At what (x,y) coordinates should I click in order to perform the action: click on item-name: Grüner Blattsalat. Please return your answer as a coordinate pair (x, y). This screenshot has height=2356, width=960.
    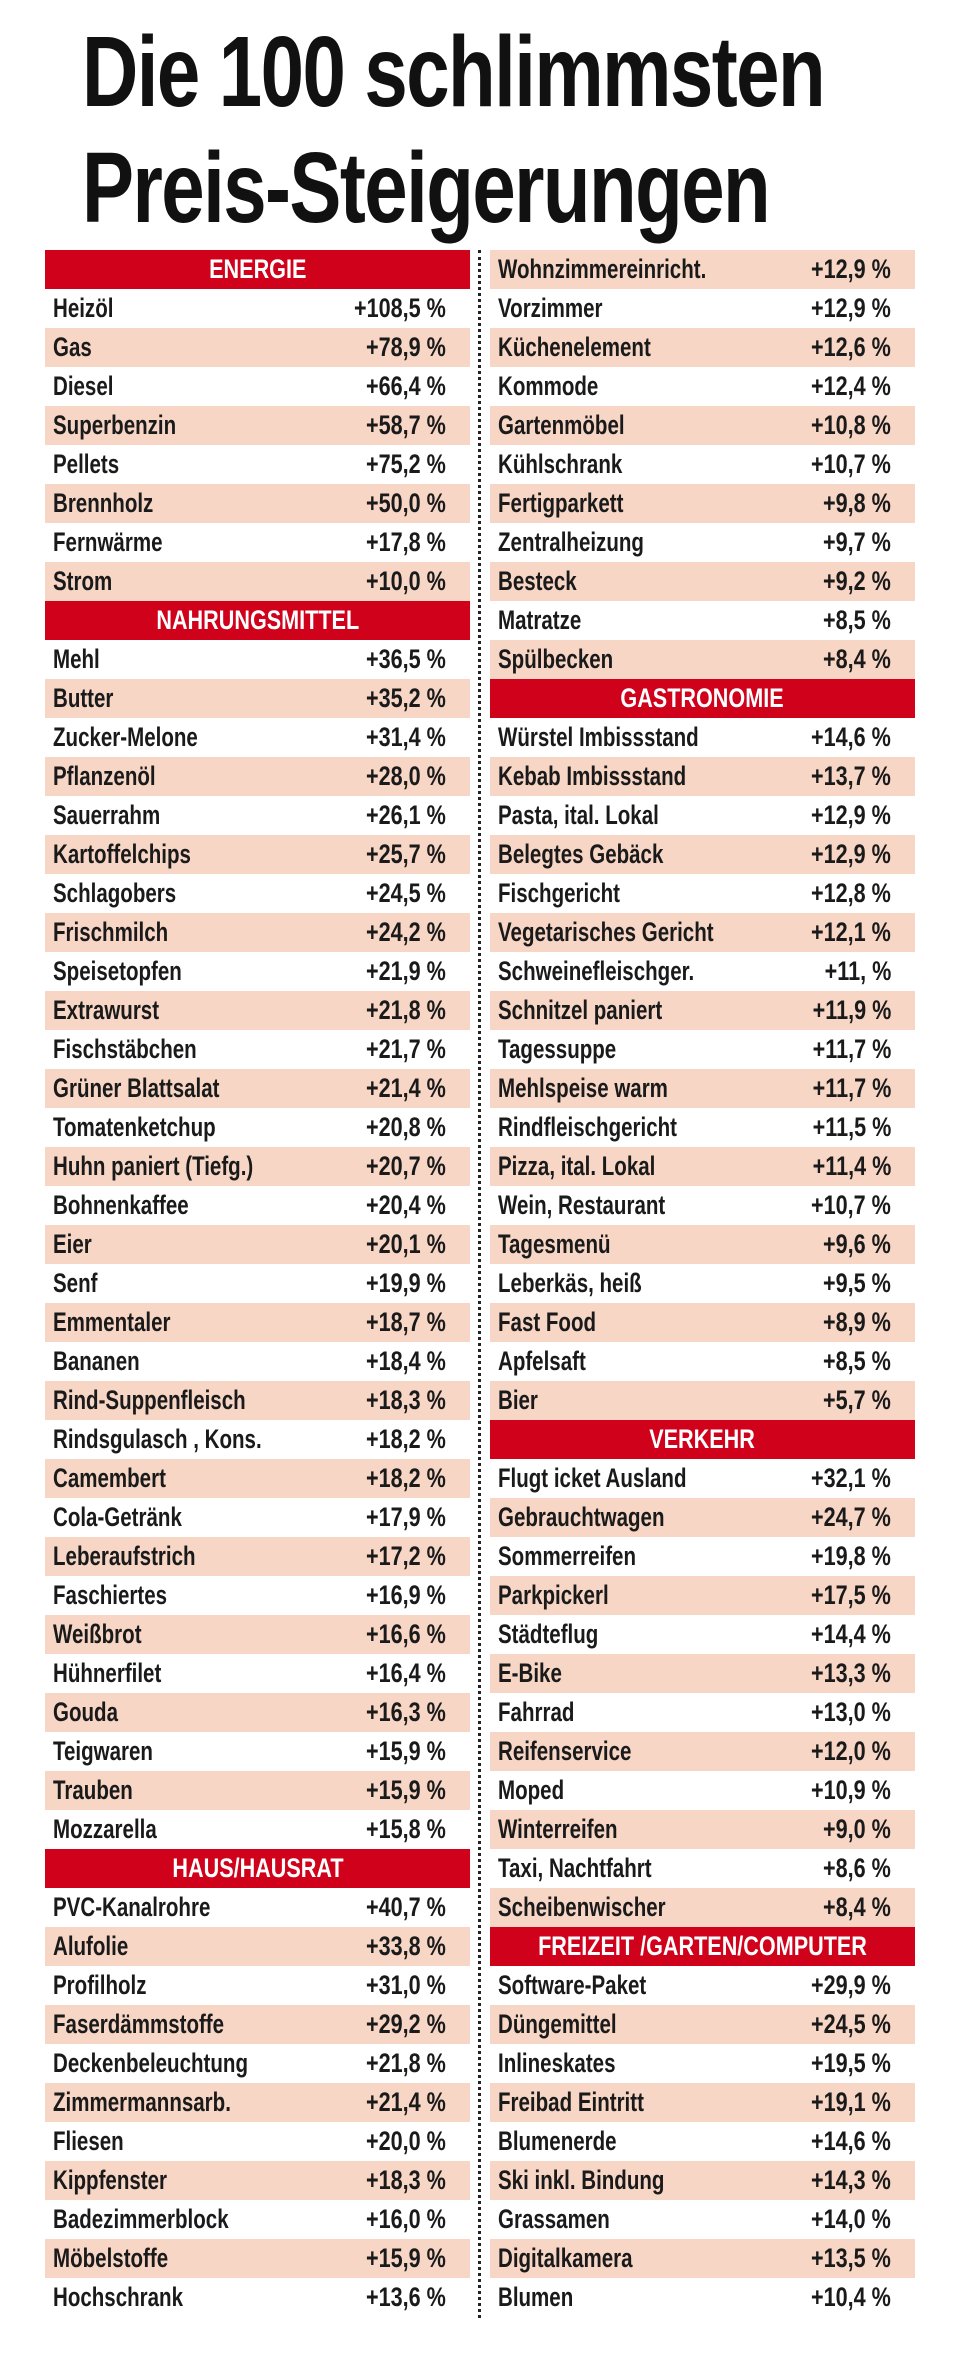
    Looking at the image, I should click on (136, 1088).